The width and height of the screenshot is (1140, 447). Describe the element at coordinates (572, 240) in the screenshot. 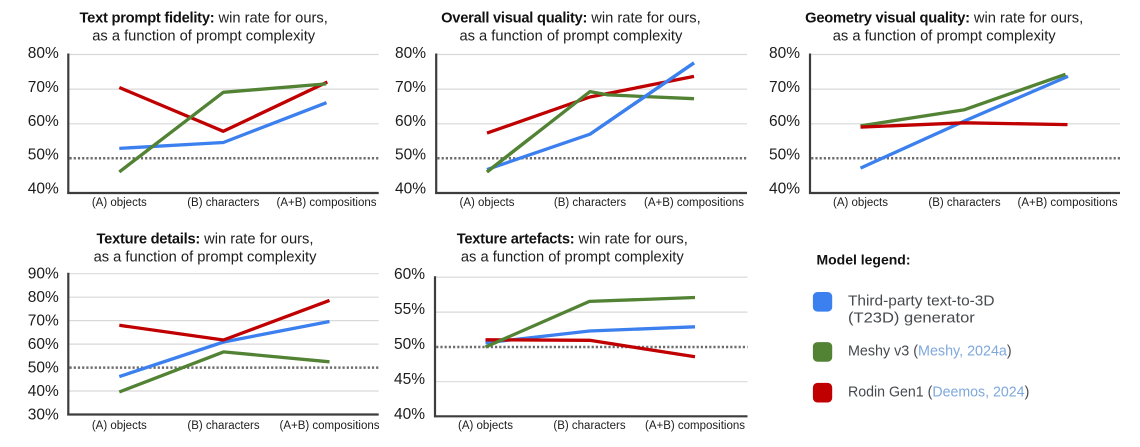

I see `svg-text:Texture artefacts: win rate fo: Texture artefacts: win rate for ours,` at that location.